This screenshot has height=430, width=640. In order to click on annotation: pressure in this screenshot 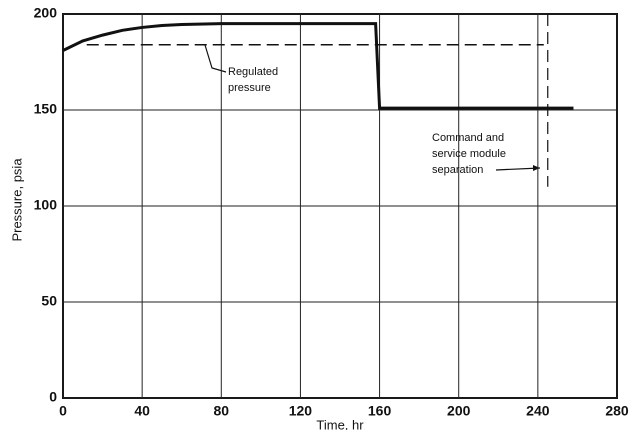, I will do `click(249, 88)`.